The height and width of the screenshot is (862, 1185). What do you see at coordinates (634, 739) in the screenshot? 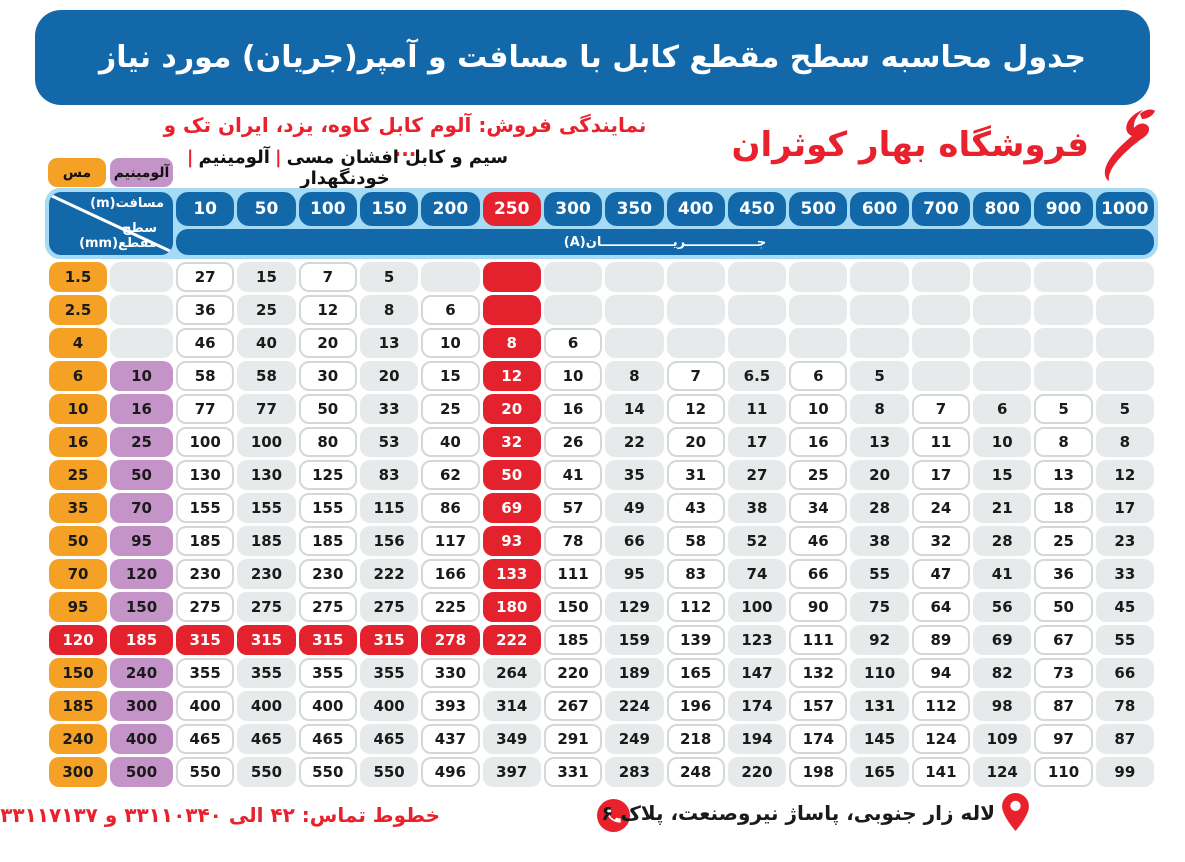
I see `amperage-cell: 249` at bounding box center [634, 739].